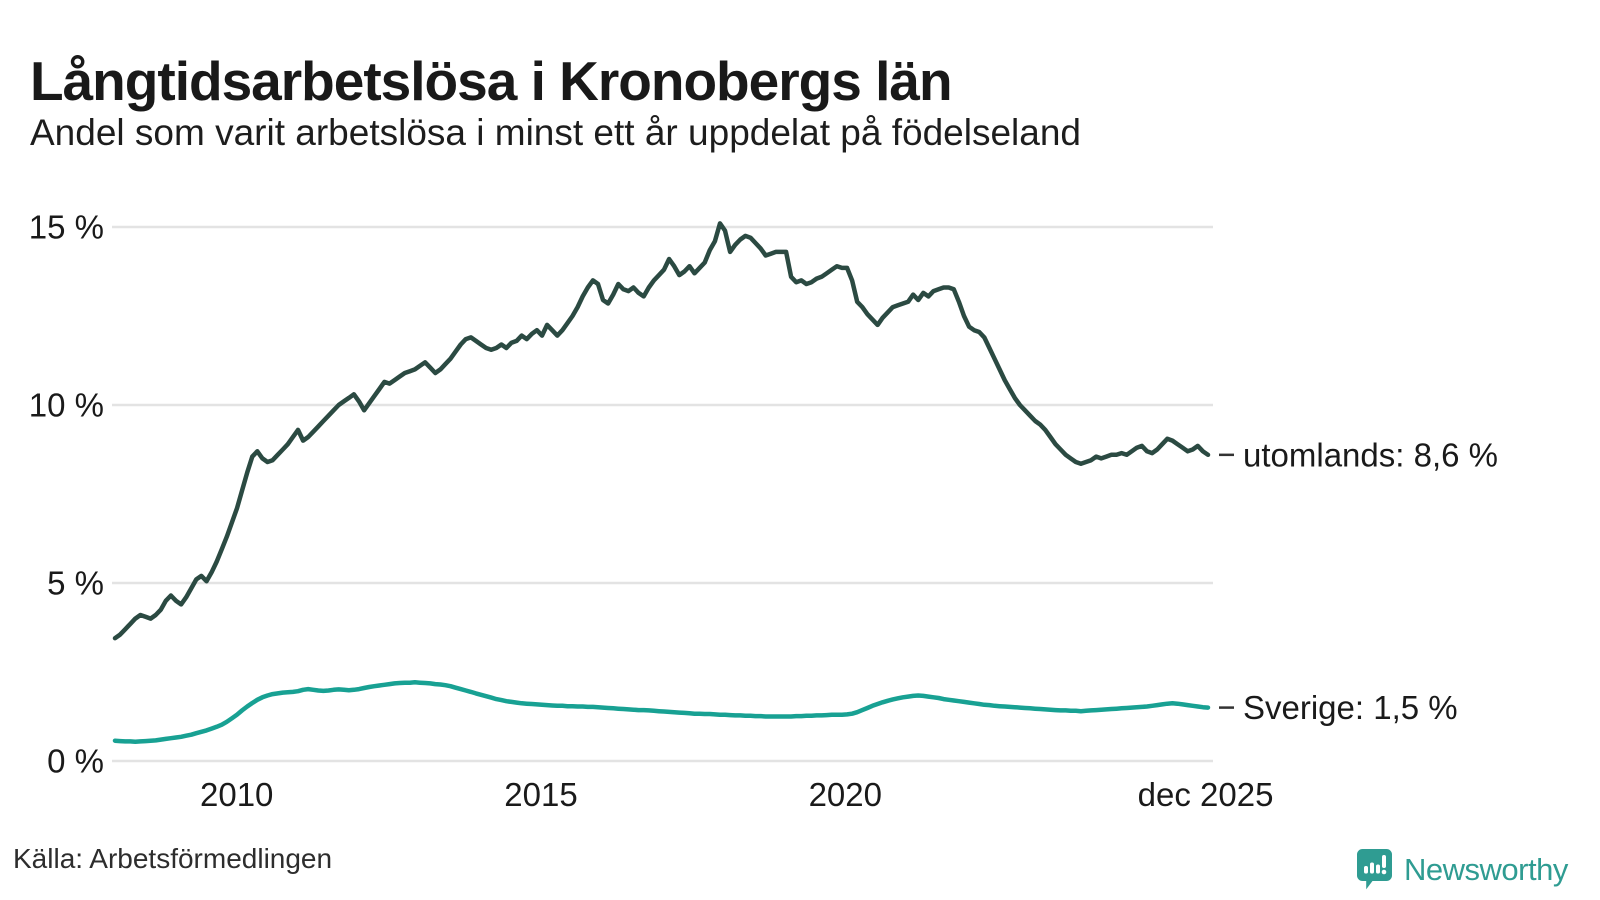 The image size is (1600, 900). What do you see at coordinates (1206, 794) in the screenshot?
I see `x-axis-tick-label: dec 2025` at bounding box center [1206, 794].